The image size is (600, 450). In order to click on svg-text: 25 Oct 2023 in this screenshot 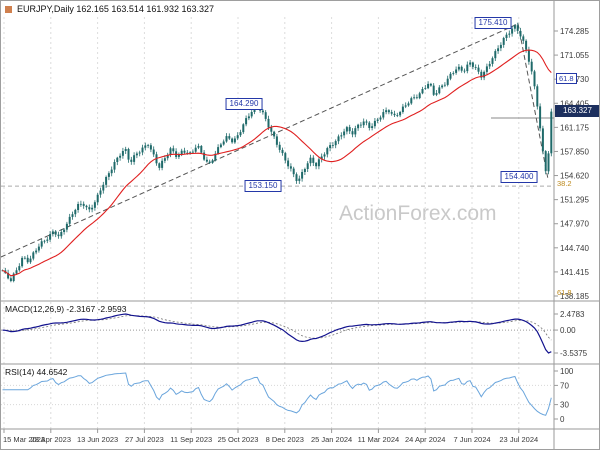, I will do `click(238, 439)`.